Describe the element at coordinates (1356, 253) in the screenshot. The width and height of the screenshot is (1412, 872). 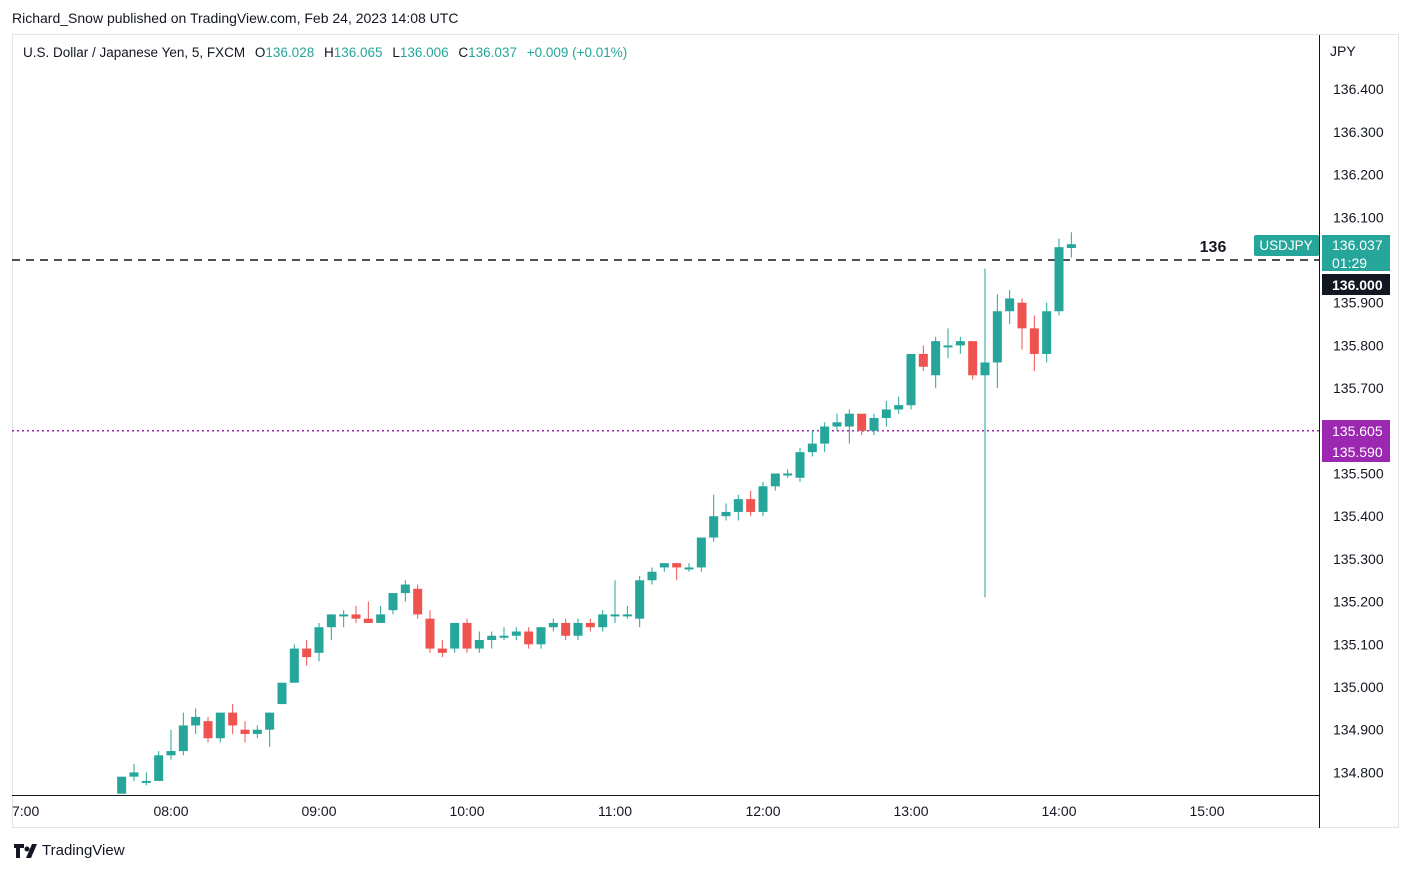
I see `last-price-label` at that location.